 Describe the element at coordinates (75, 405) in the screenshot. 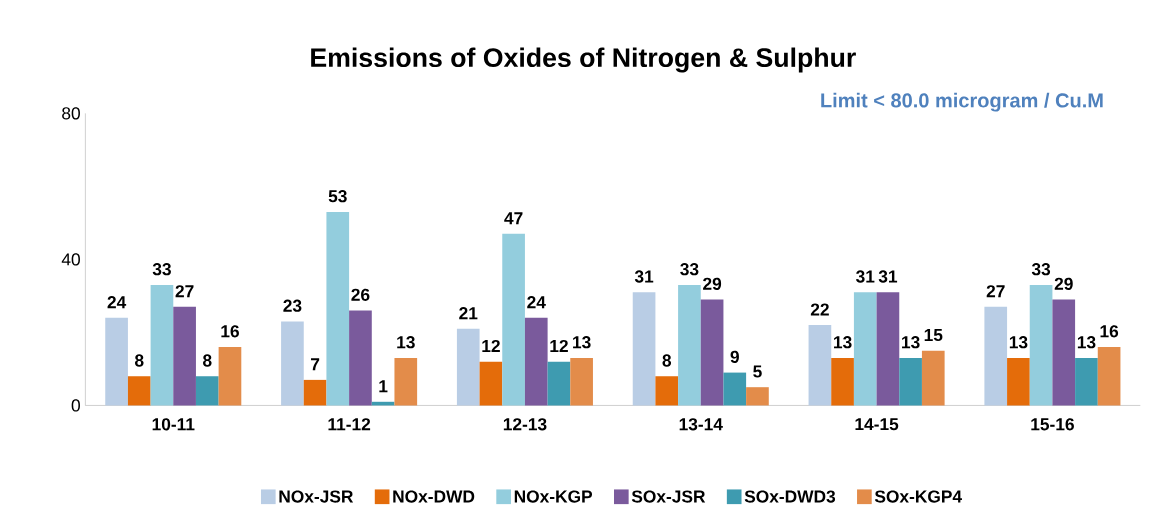

I see `y-tick-label: 0` at that location.